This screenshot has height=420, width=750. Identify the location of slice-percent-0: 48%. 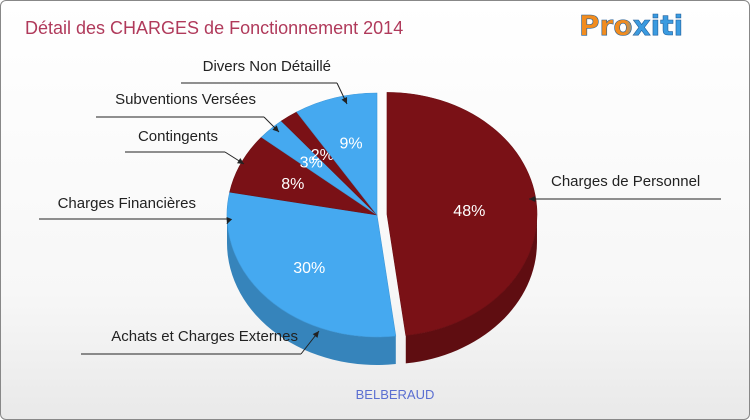
(469, 211).